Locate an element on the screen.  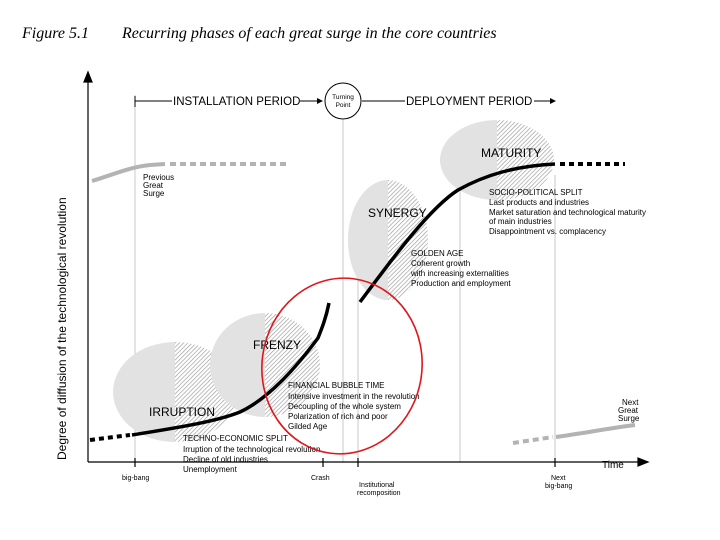
socio-political-line-4: Disappointment vs. complacency is located at coordinates (547, 231).